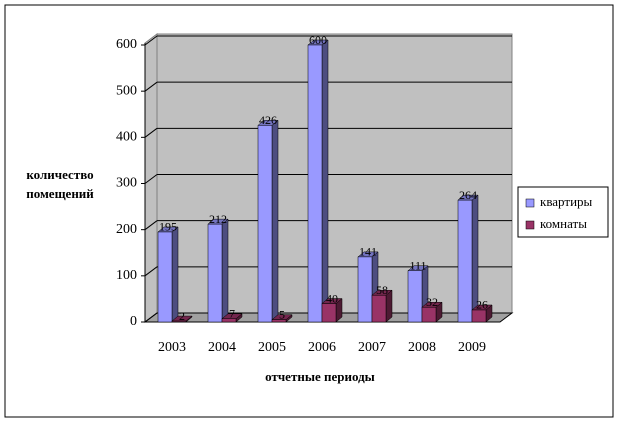  Describe the element at coordinates (126, 229) in the screenshot. I see `y-tick-label: 200` at that location.